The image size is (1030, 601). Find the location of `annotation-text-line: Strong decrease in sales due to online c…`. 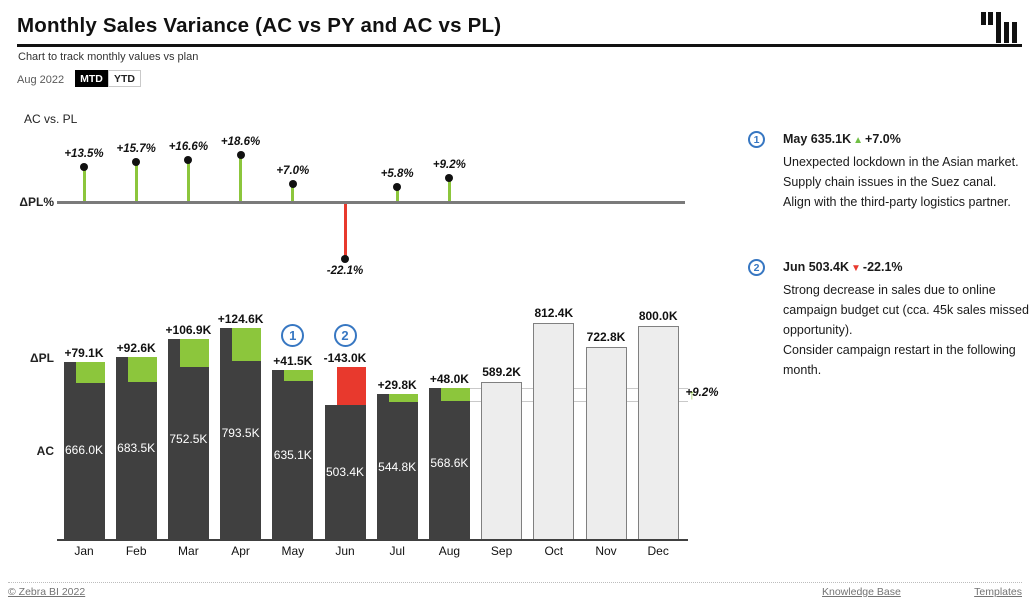

annotation-text-line: Strong decrease in sales due to online c… is located at coordinates (906, 310).